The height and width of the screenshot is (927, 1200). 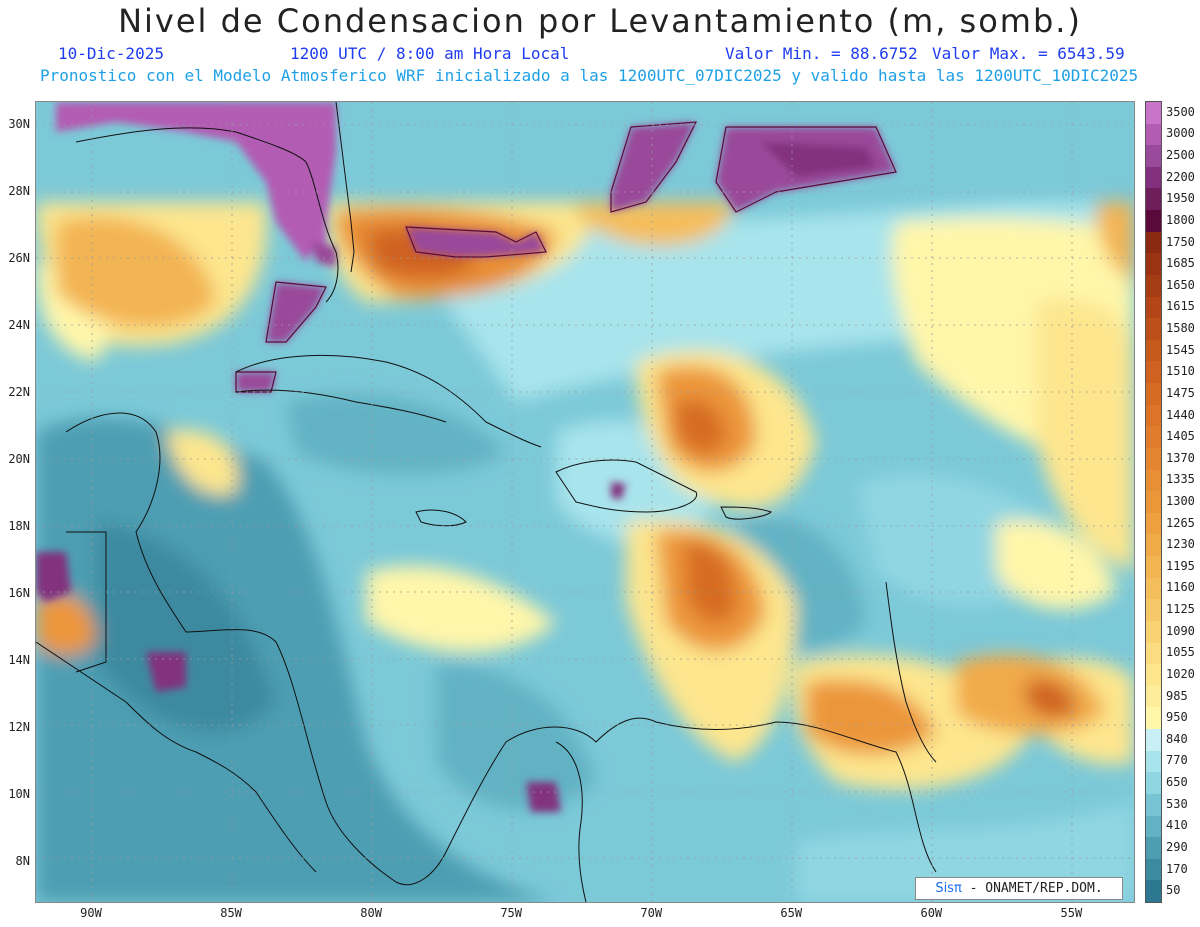 What do you see at coordinates (1180, 241) in the screenshot?
I see `legend-label: 1750` at bounding box center [1180, 241].